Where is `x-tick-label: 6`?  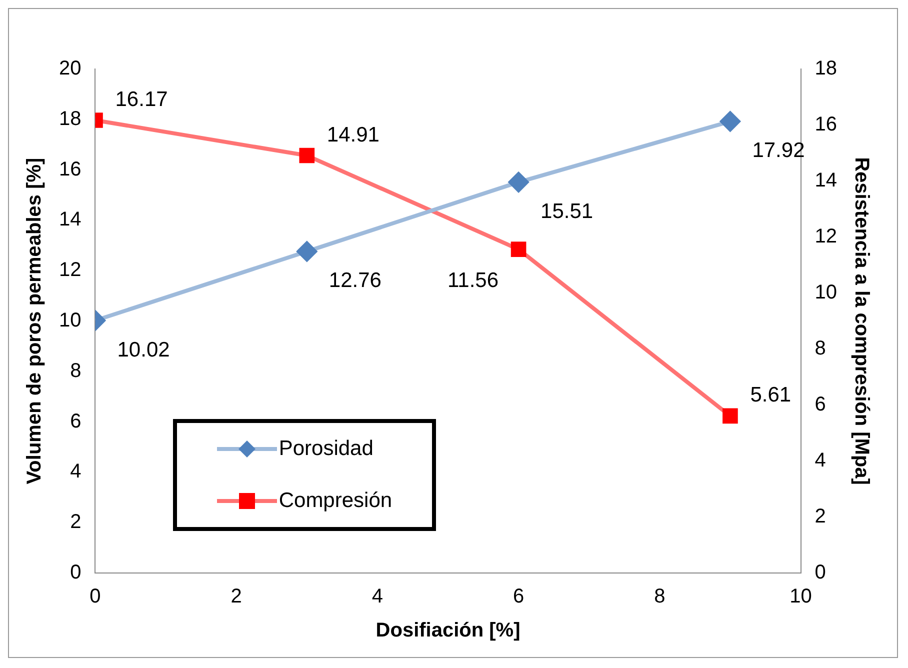
x-tick-label: 6 is located at coordinates (518, 597).